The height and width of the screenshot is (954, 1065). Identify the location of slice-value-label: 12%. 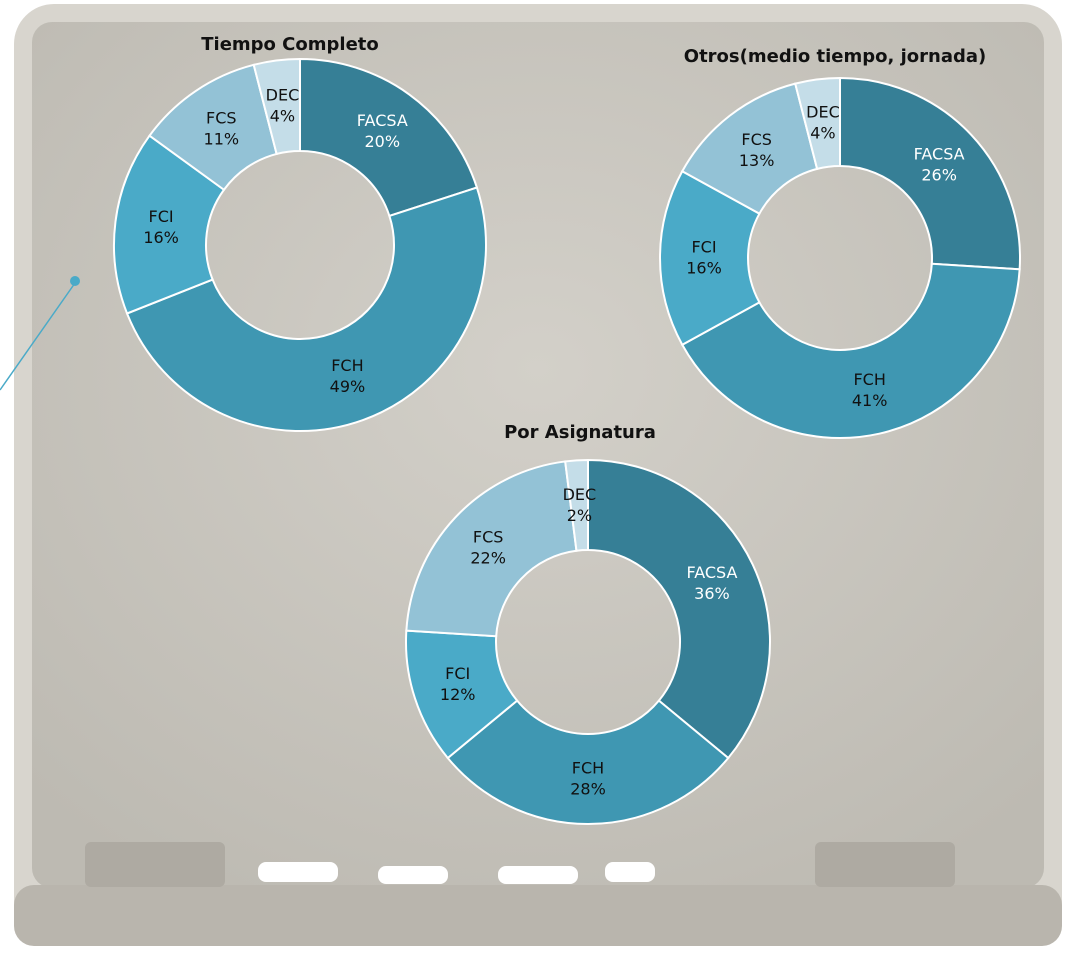
(458, 694).